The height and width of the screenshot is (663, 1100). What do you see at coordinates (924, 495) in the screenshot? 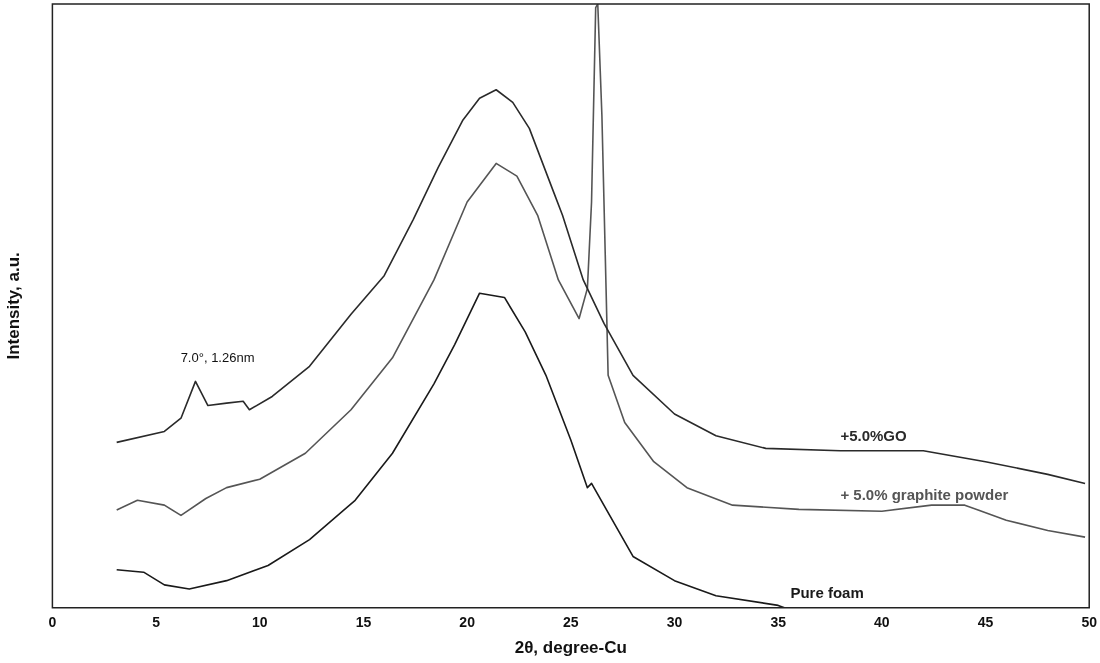
I see `series-label: + 5.0% graphite powder` at bounding box center [924, 495].